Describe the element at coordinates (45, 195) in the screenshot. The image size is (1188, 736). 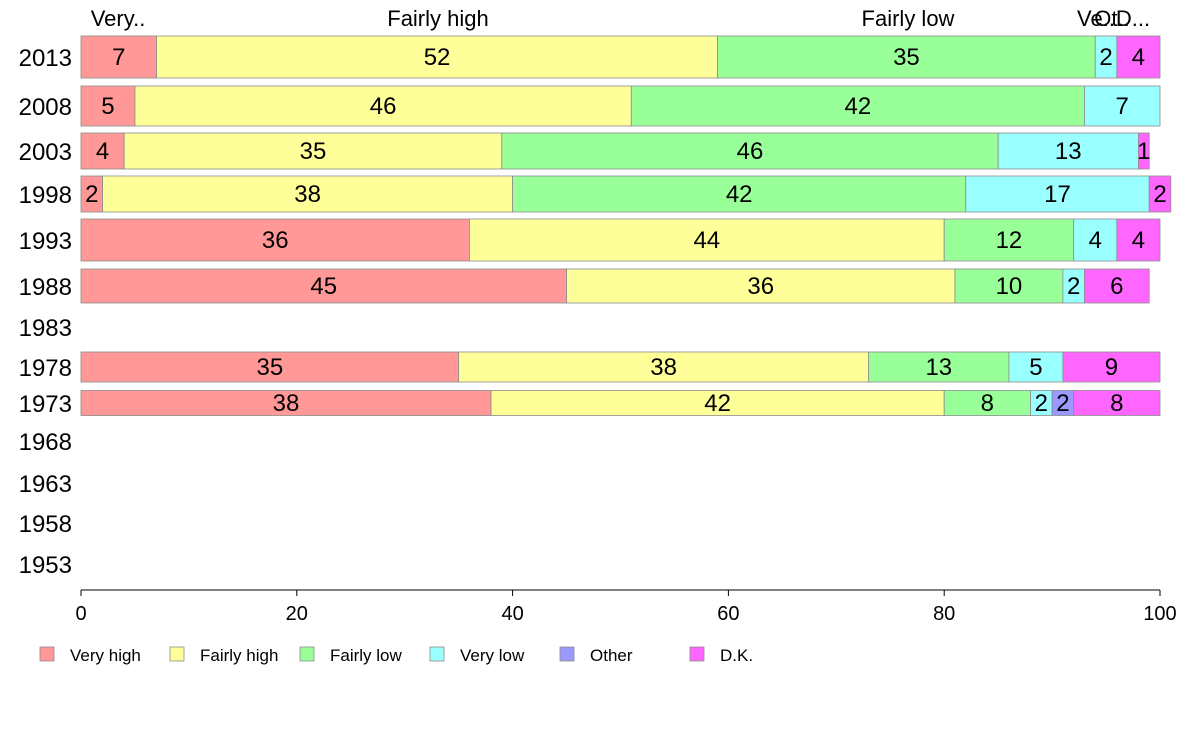
I see `year-label: 1998` at that location.